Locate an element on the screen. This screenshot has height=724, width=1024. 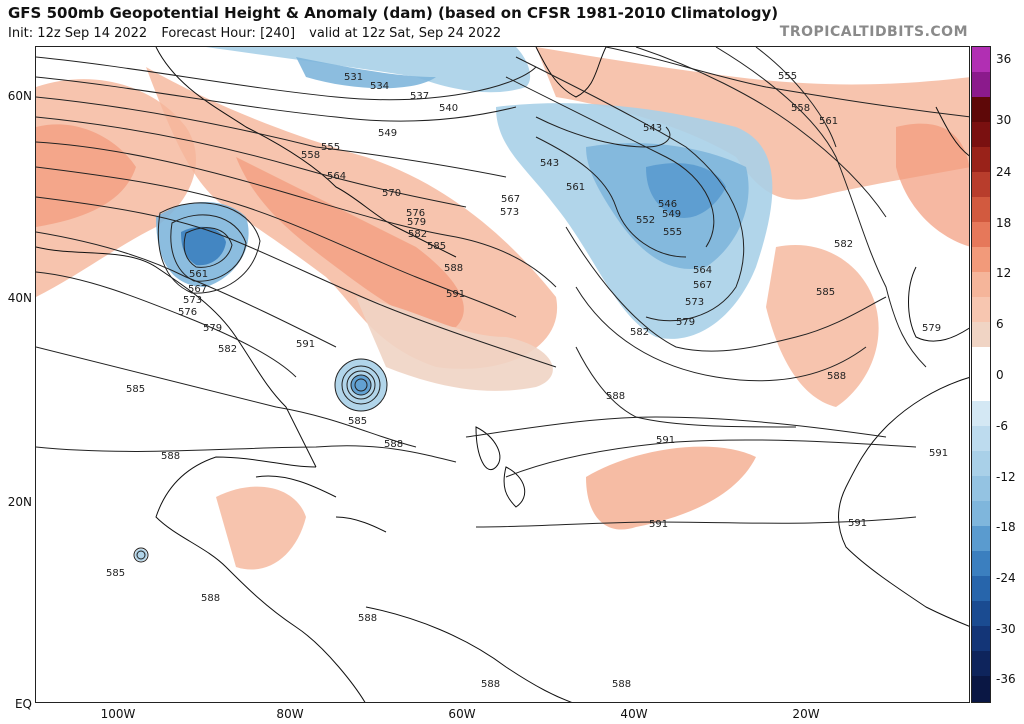
contour-label: 531 is located at coordinates (353, 77).